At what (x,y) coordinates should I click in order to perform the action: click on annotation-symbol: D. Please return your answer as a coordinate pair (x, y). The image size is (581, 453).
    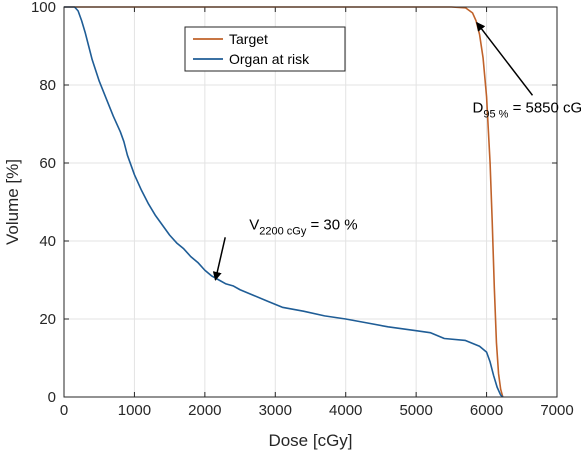
    Looking at the image, I should click on (477, 107).